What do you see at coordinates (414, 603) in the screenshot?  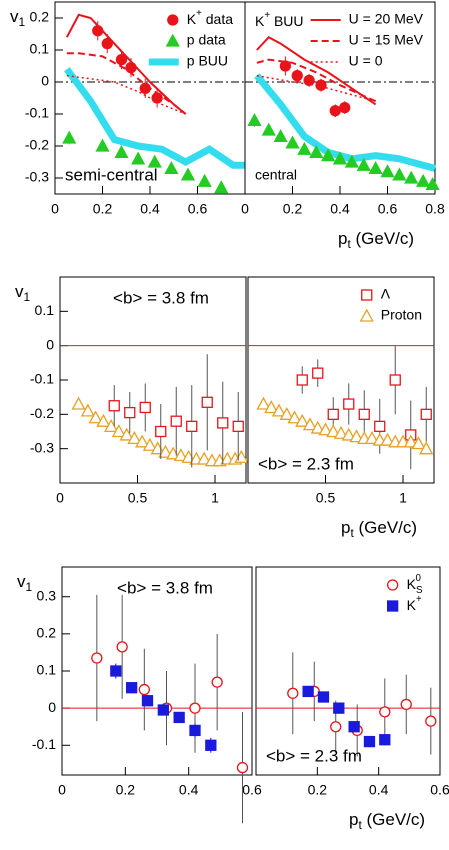 I see `legend-label: K+` at bounding box center [414, 603].